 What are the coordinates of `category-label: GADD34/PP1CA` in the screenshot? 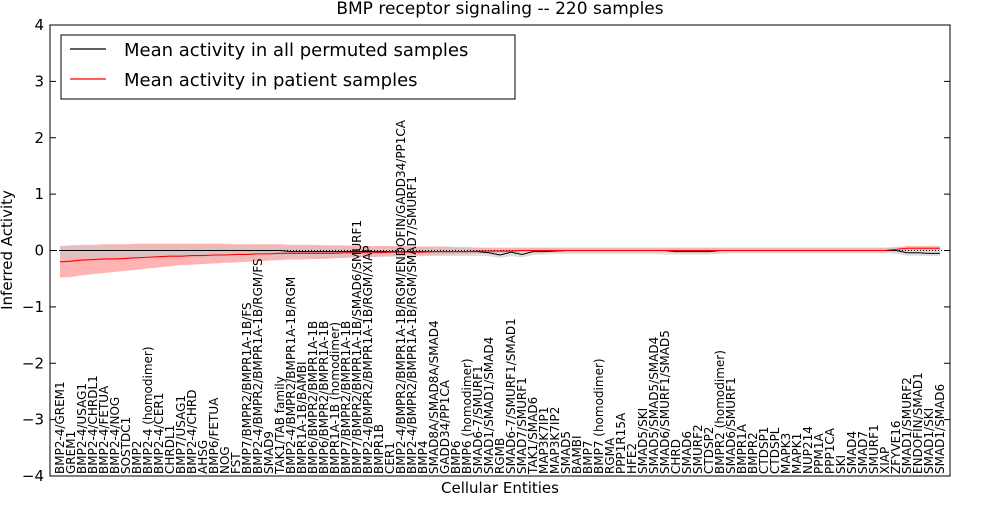 It's located at (445, 426).